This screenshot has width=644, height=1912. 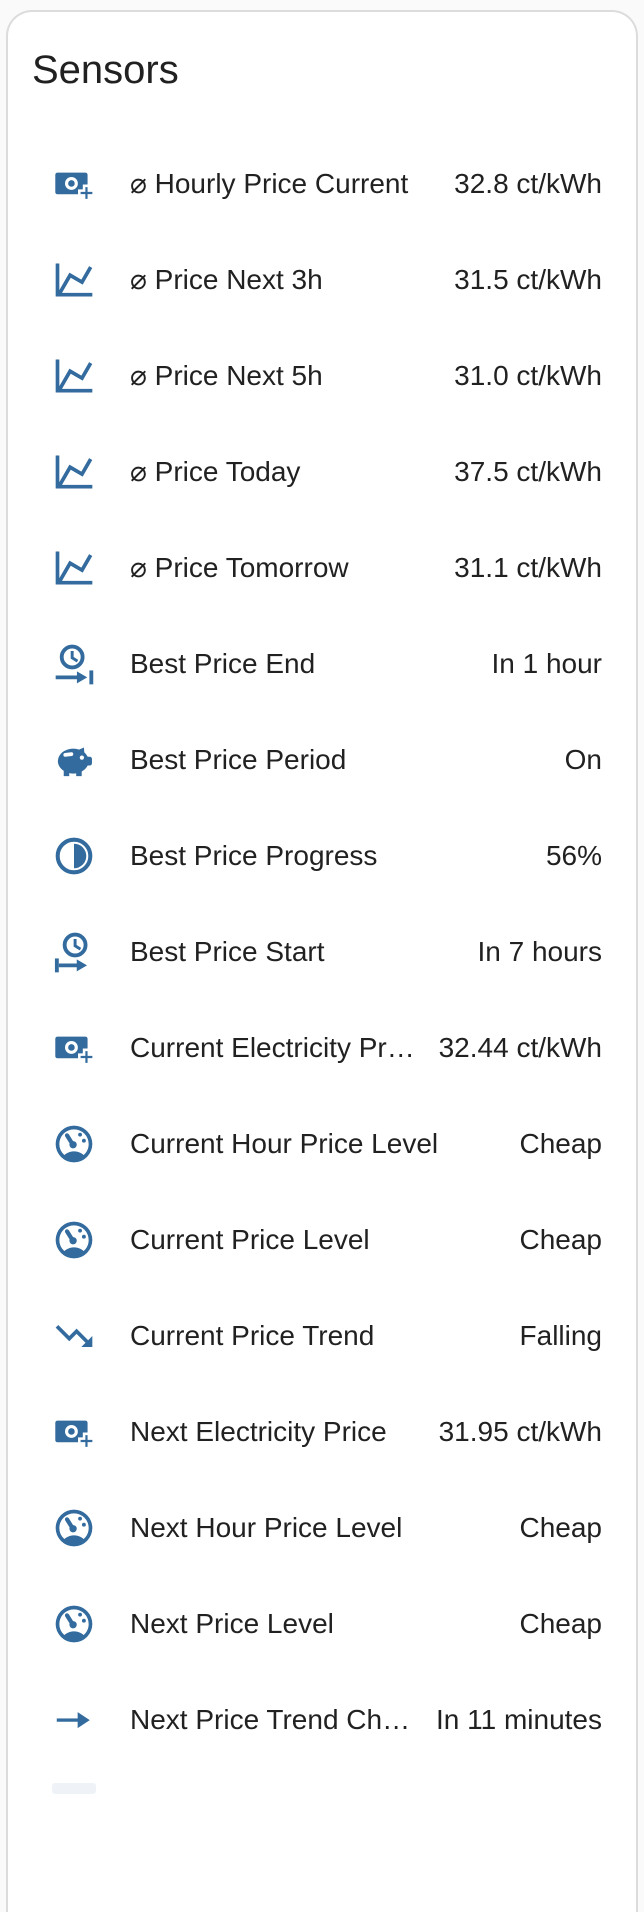 I want to click on sensor-name: Current Hour Price Level, so click(x=284, y=1143).